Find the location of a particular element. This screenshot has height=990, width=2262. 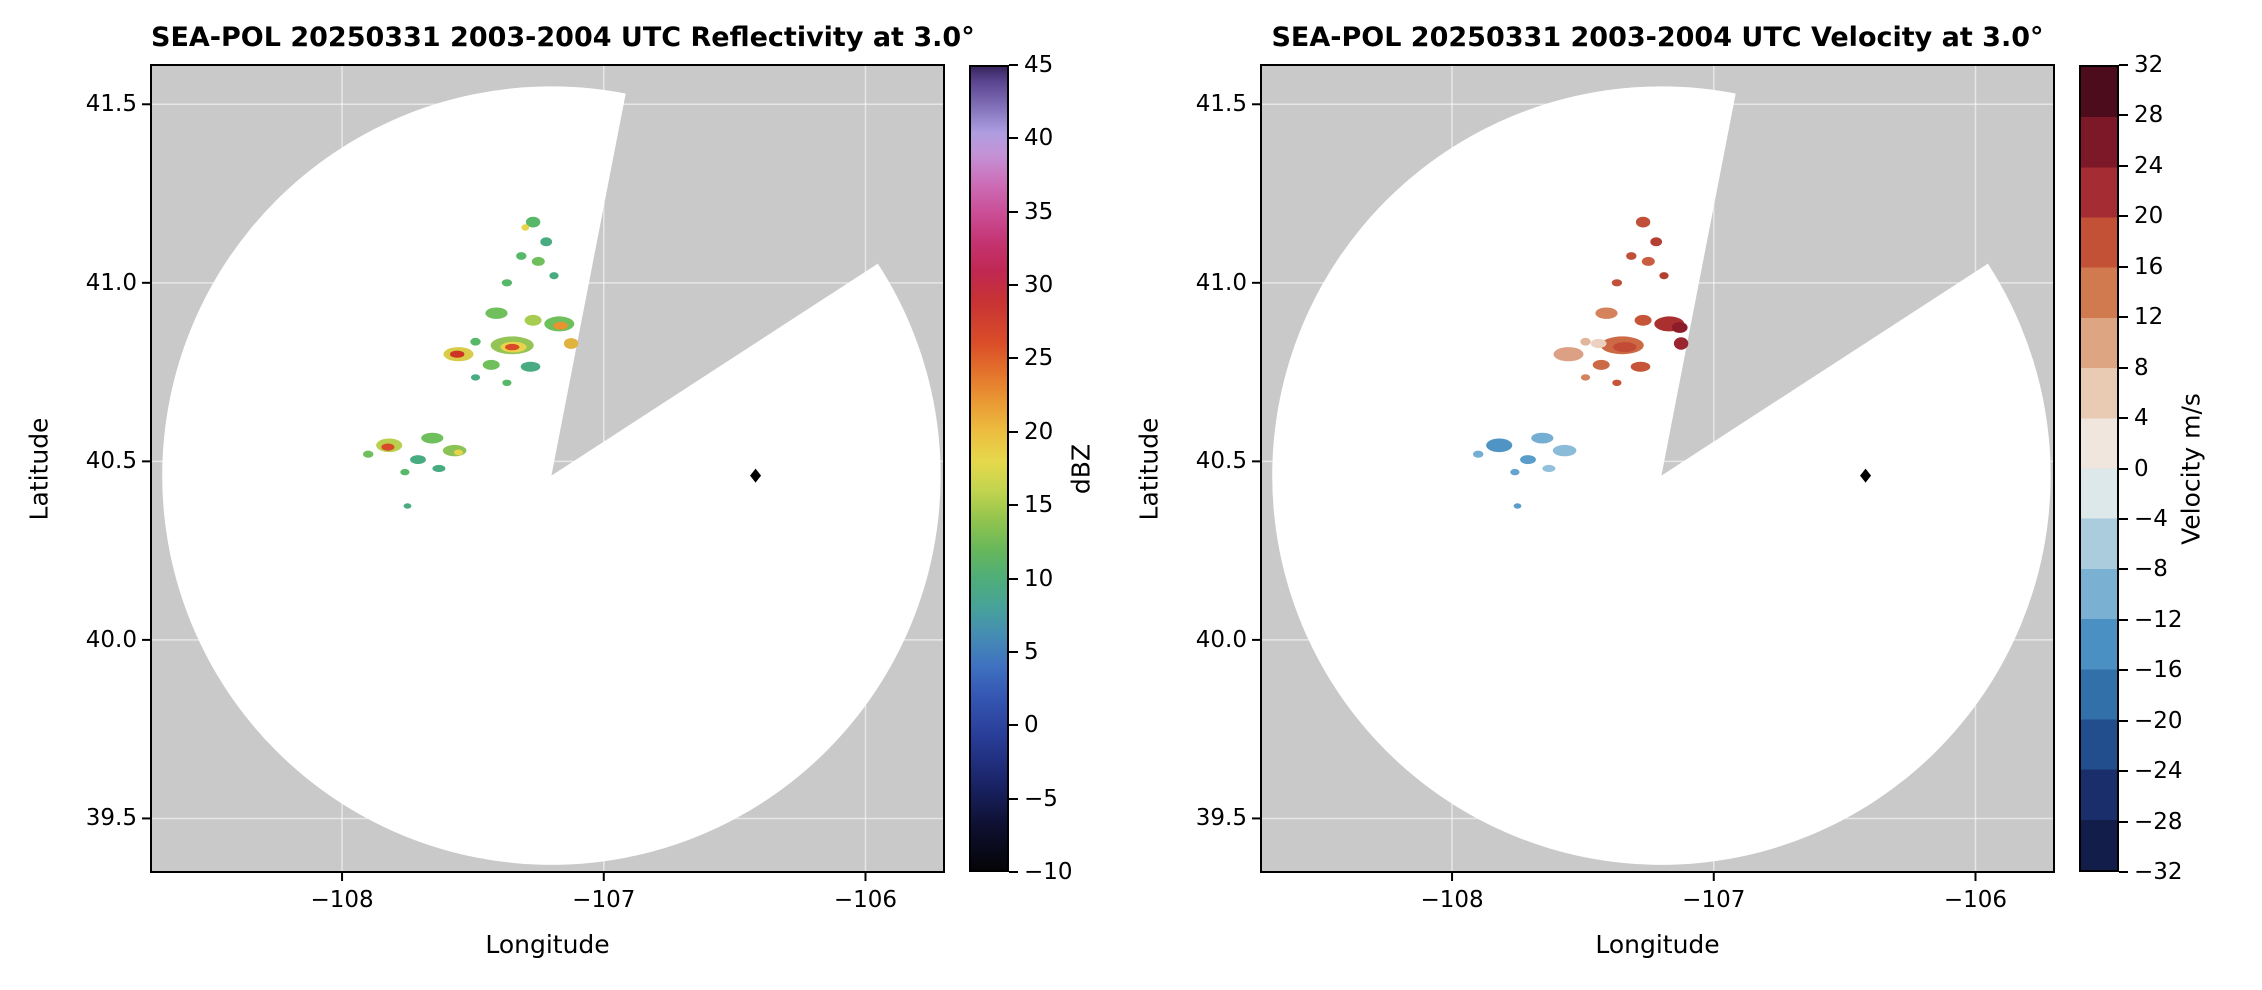

colorbar-tick-label: 12 is located at coordinates (2149, 317).